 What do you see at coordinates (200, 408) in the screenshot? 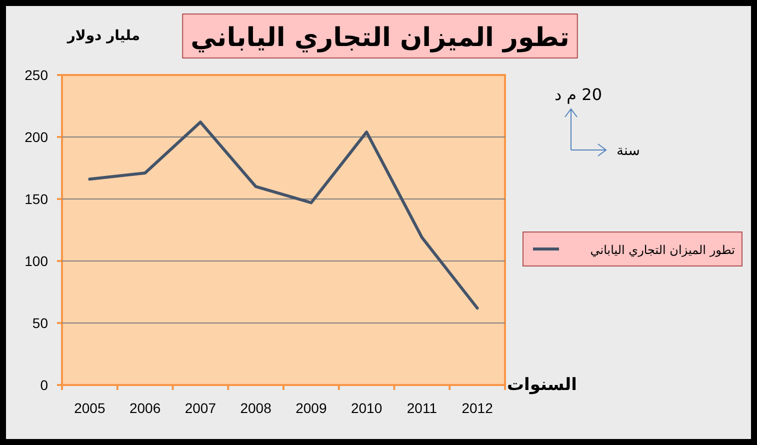
I see `x-tick-label: 2007` at bounding box center [200, 408].